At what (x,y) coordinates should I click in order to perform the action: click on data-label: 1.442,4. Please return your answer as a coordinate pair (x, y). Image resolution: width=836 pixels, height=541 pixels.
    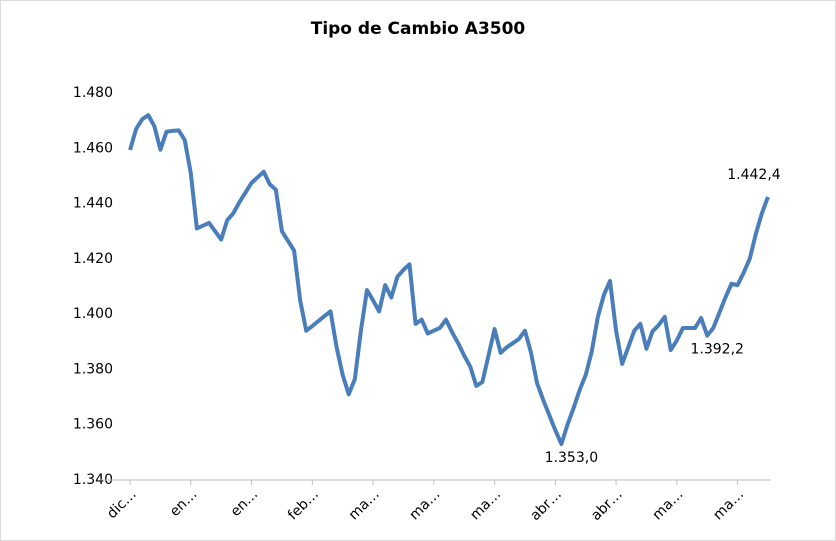
    Looking at the image, I should click on (754, 175).